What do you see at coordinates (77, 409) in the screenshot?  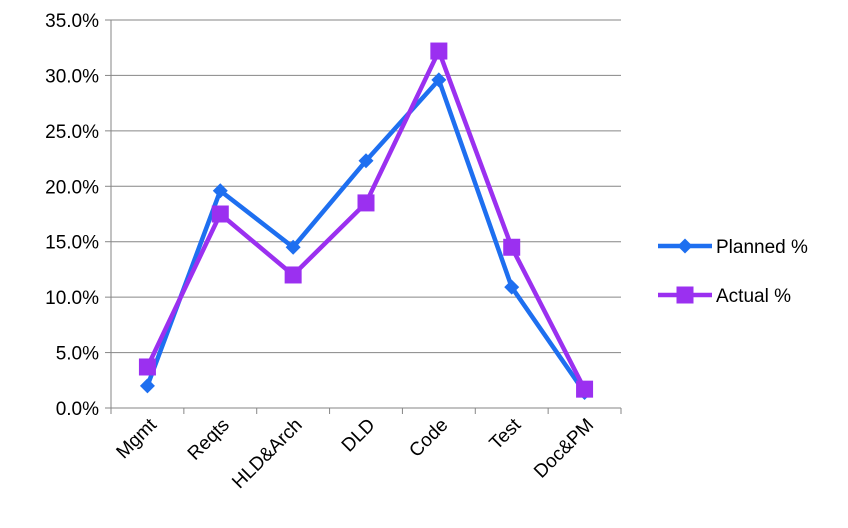 I see `y-tick-label: 0.0%` at bounding box center [77, 409].